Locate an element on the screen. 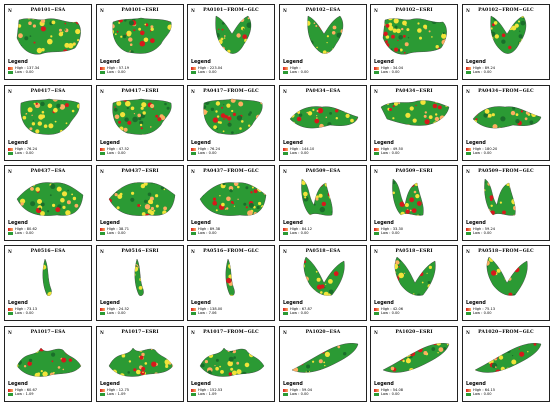 Image resolution: width=550 pixels, height=407 pixels. map-legend: Legend High : 60.67 Low : 1.09 is located at coordinates (26, 390).